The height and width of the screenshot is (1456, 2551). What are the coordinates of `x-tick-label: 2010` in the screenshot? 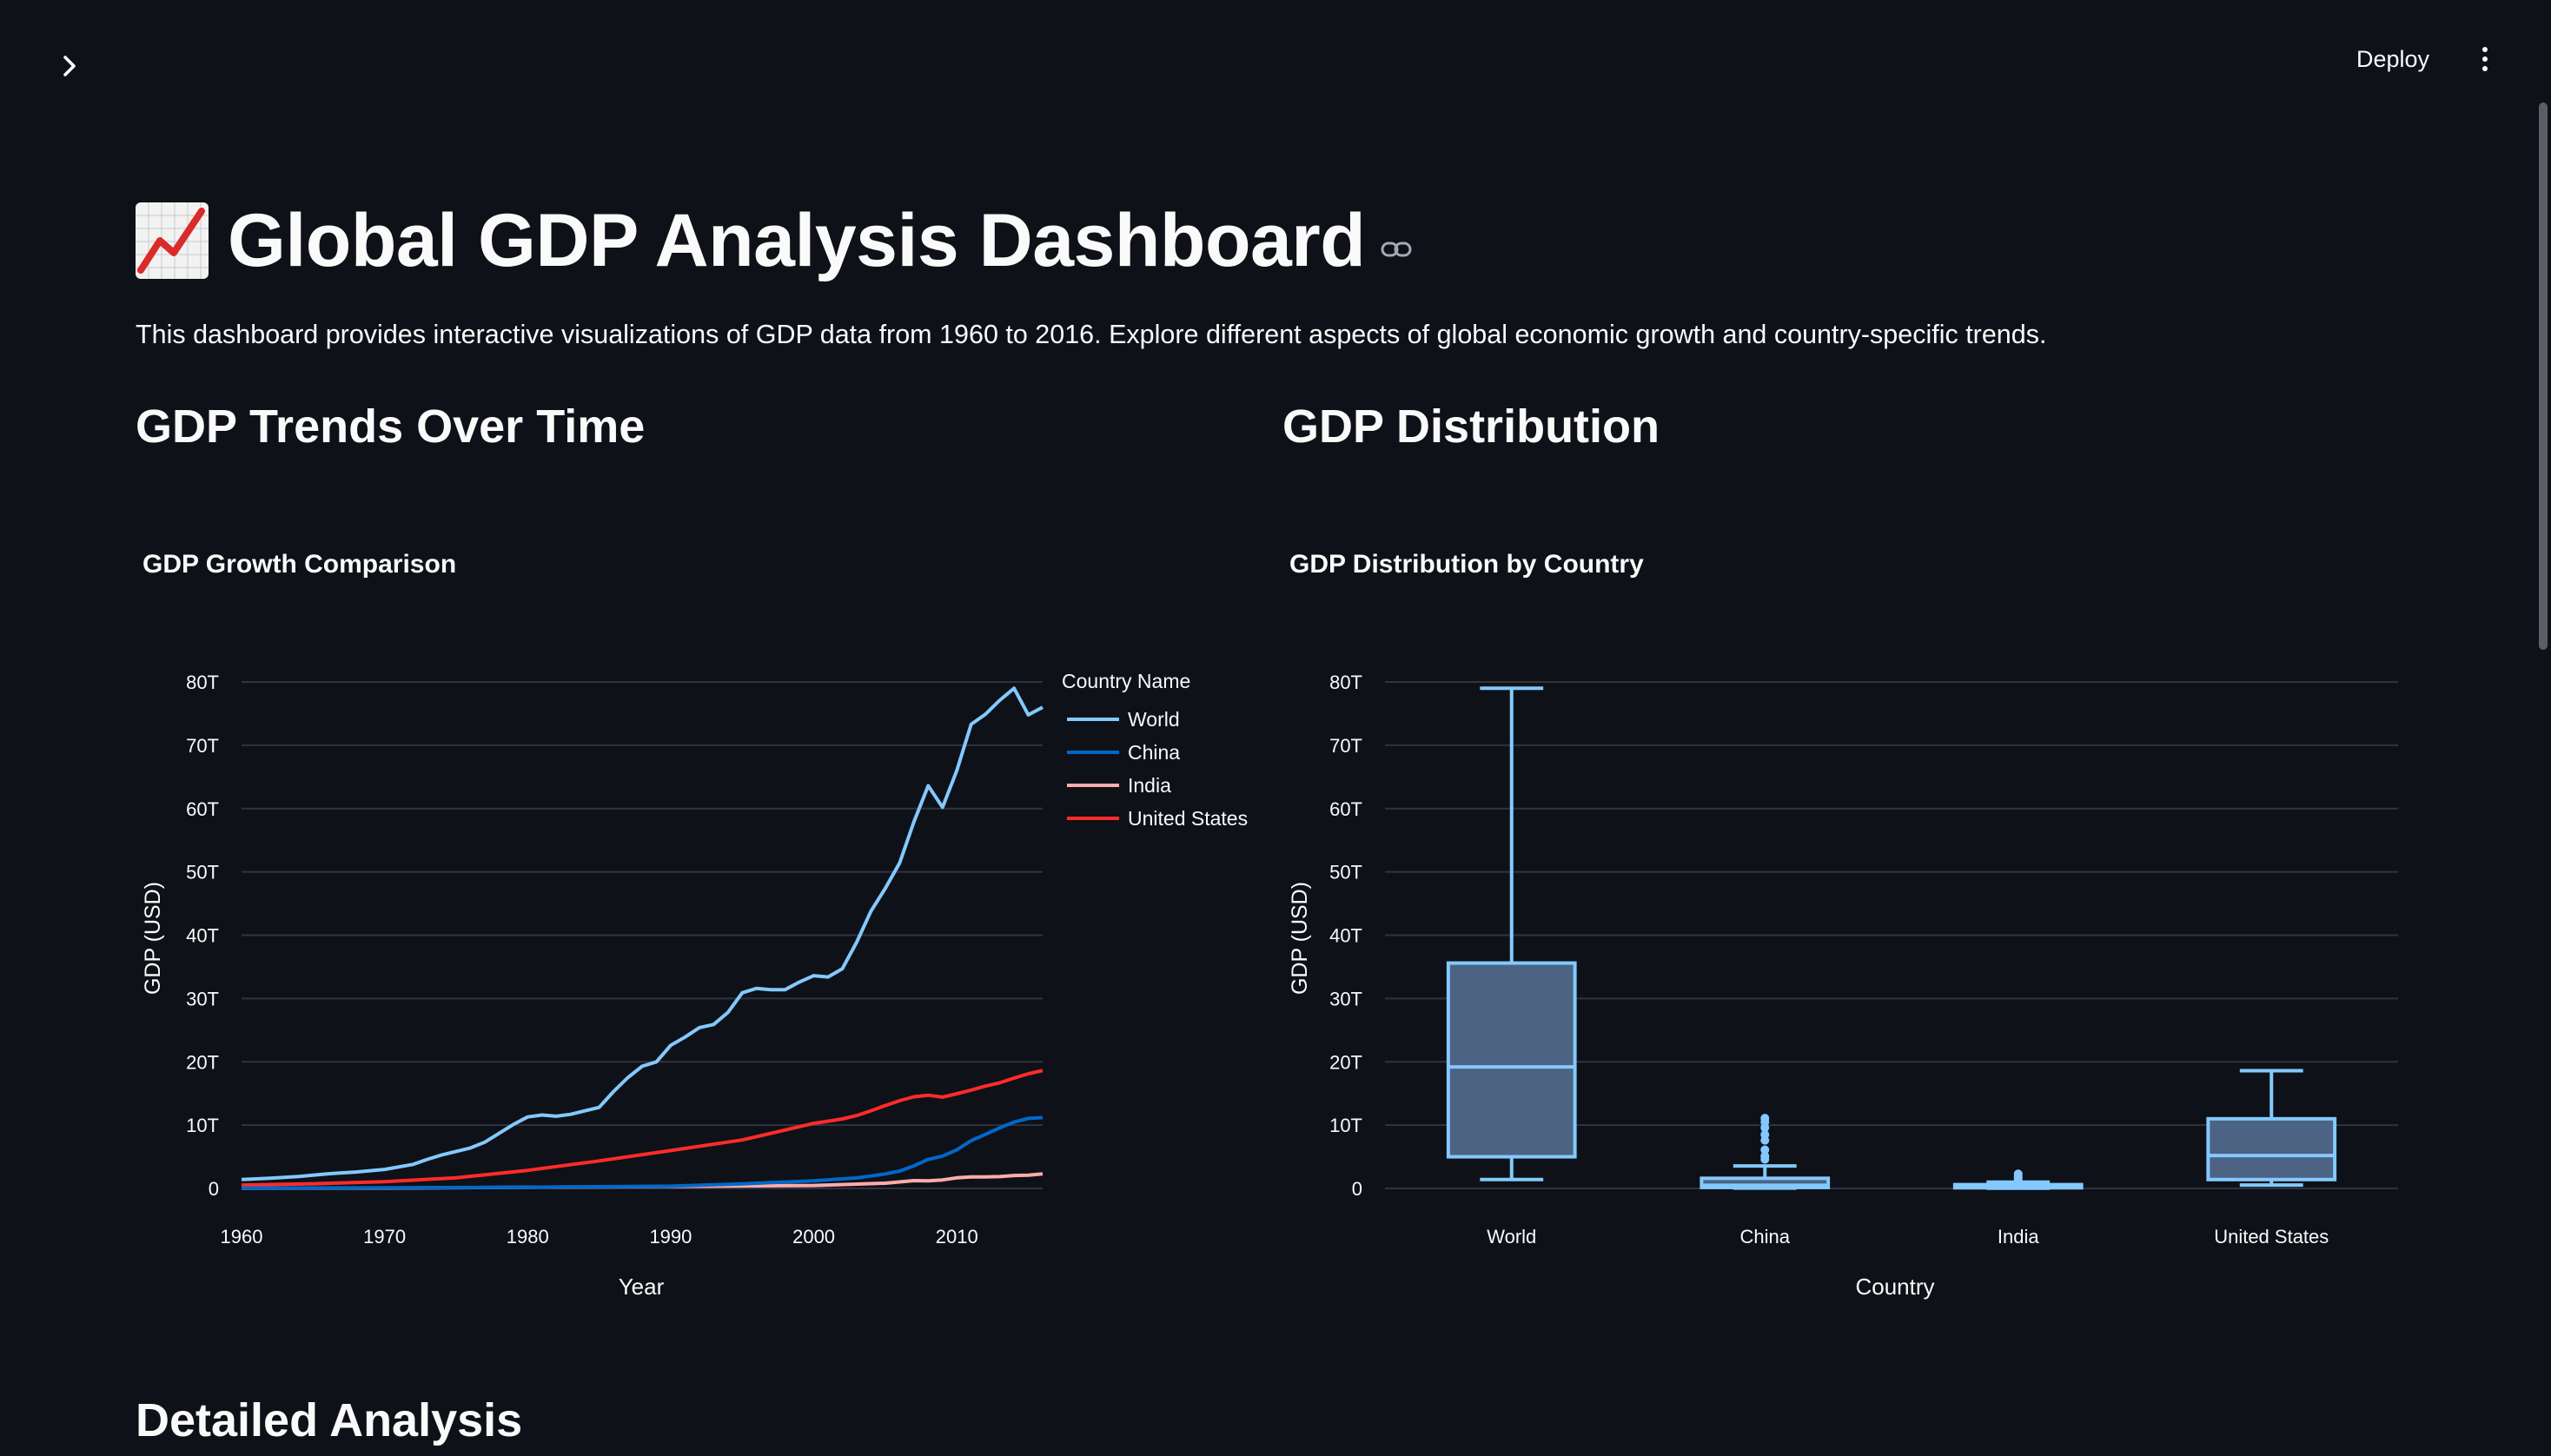 It's located at (957, 1237).